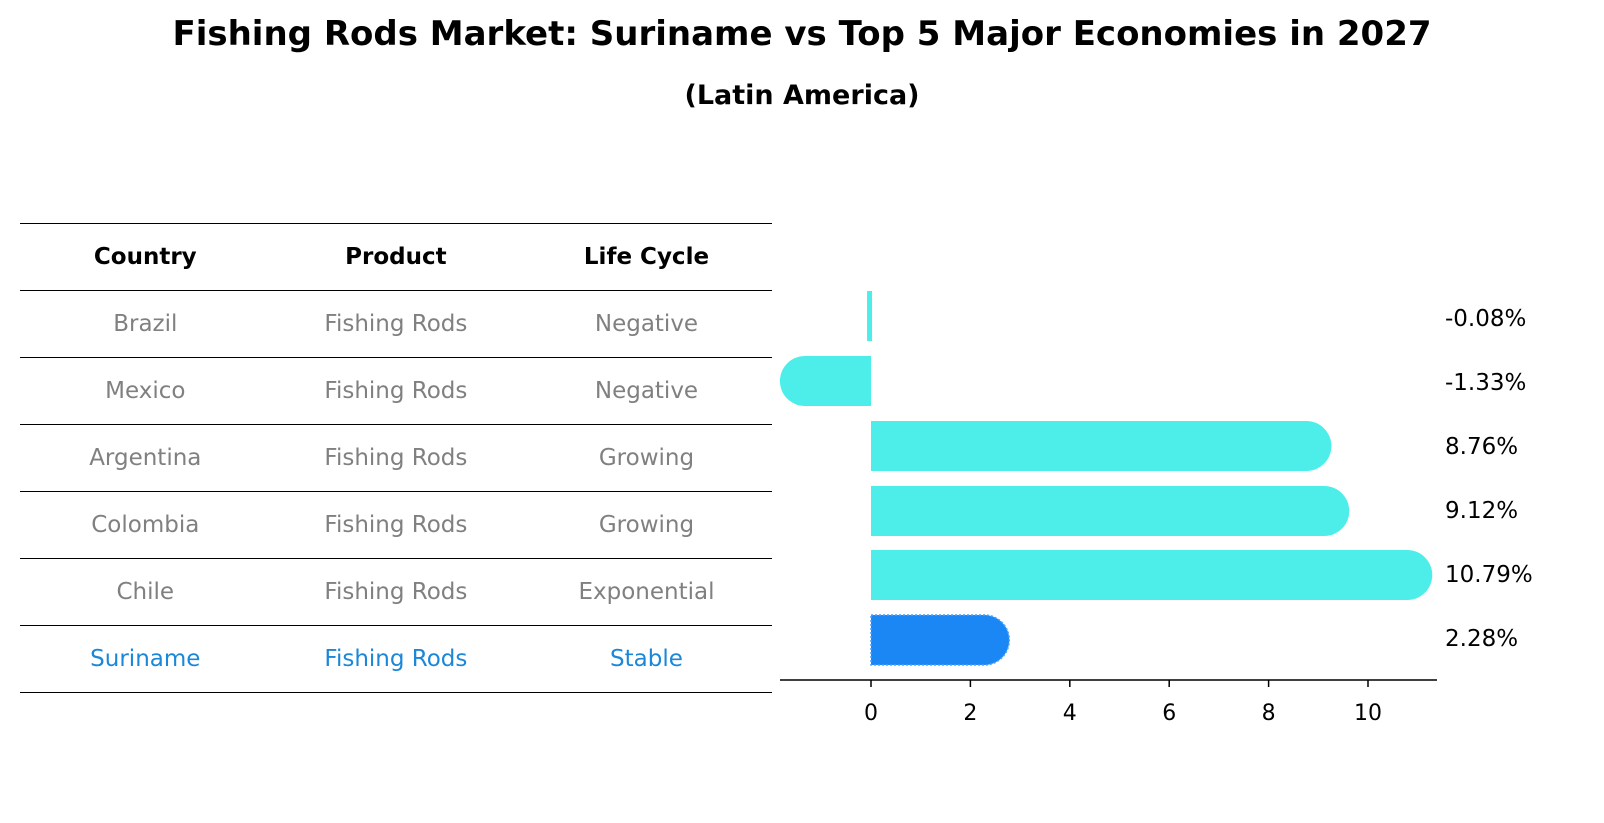 This screenshot has height=823, width=1604. Describe the element at coordinates (1070, 713) in the screenshot. I see `x-tick-label: 4` at that location.